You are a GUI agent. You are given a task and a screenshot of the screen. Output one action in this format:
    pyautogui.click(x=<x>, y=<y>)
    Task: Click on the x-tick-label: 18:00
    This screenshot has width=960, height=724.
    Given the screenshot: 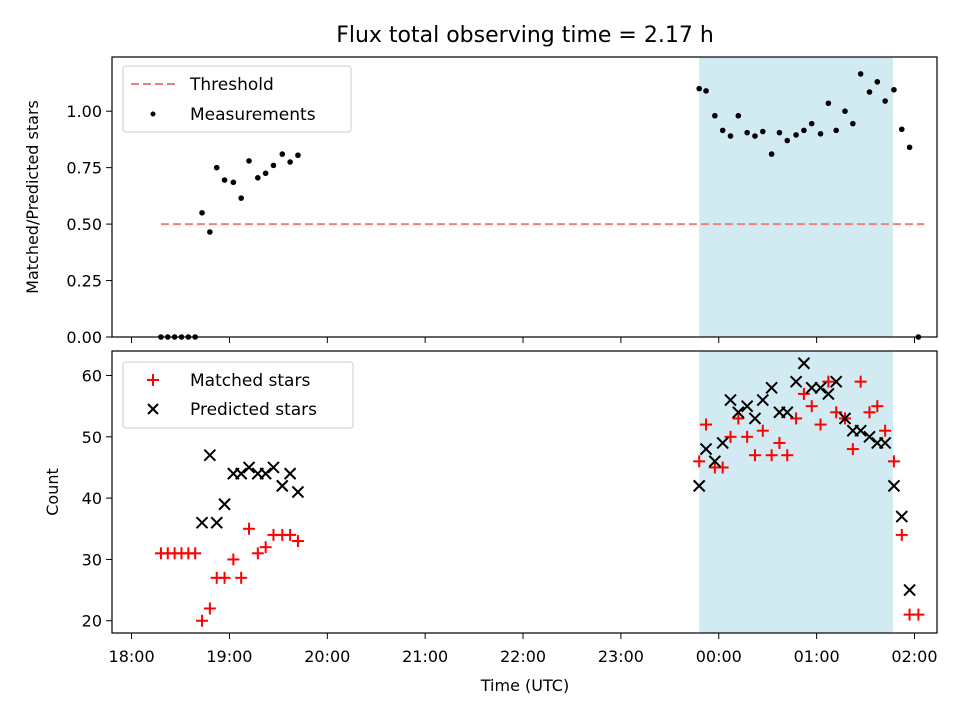 What is the action you would take?
    pyautogui.click(x=132, y=656)
    